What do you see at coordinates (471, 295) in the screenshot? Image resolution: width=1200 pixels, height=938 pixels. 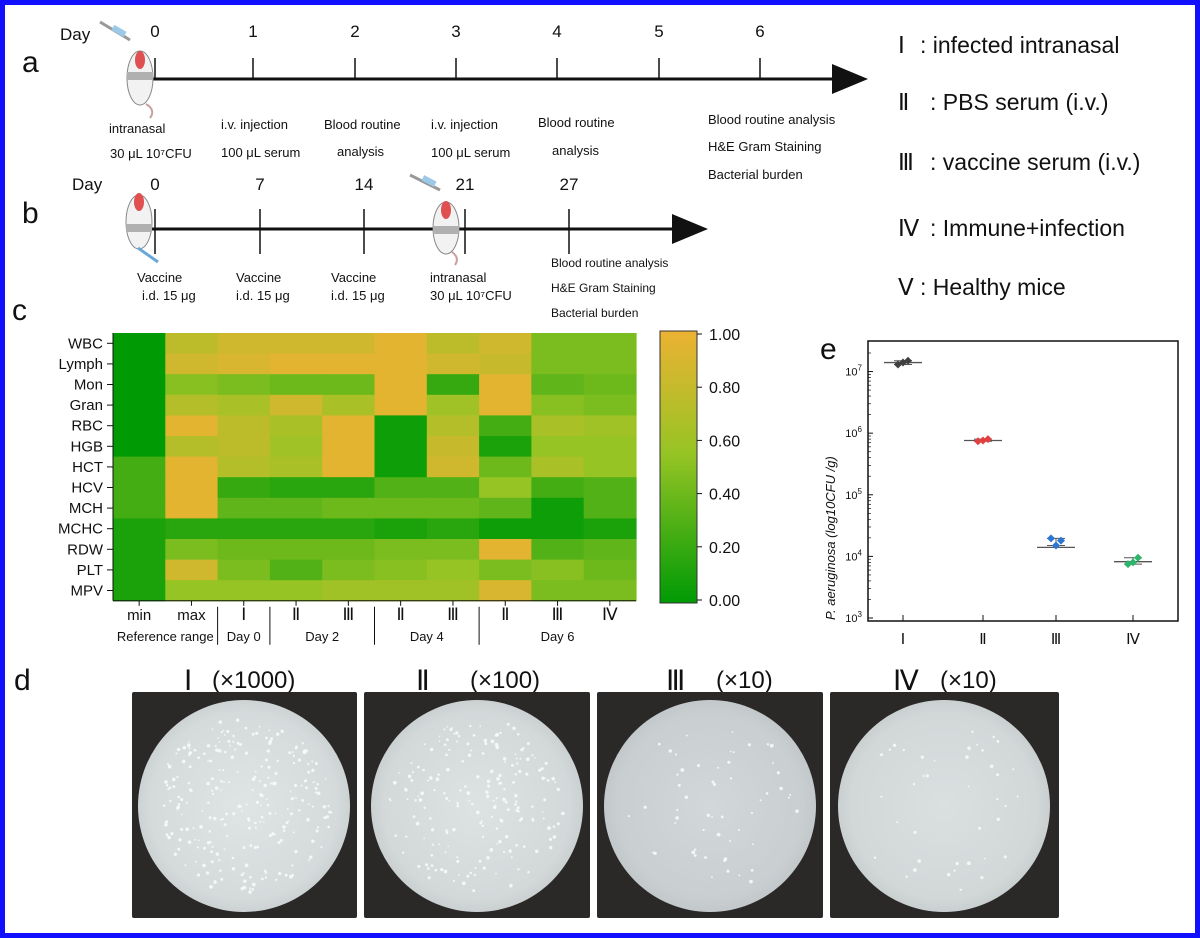 I see `timeline-b-event-3-line-1: 30 μL 10⁷CFU` at bounding box center [471, 295].